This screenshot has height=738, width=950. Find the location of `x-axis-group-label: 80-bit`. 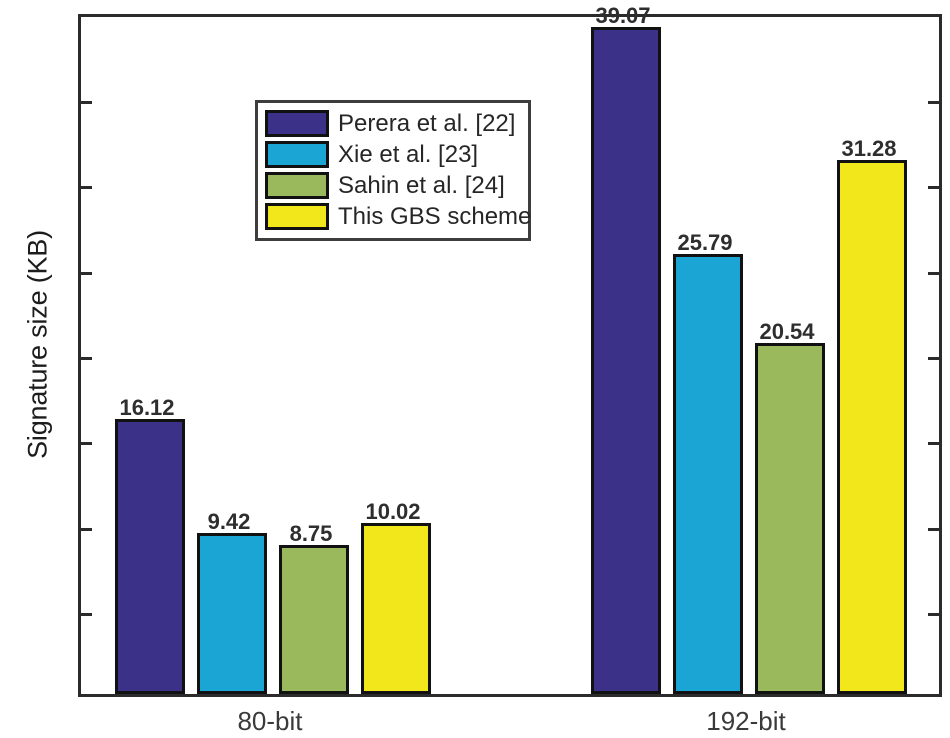

x-axis-group-label: 80-bit is located at coordinates (270, 721).